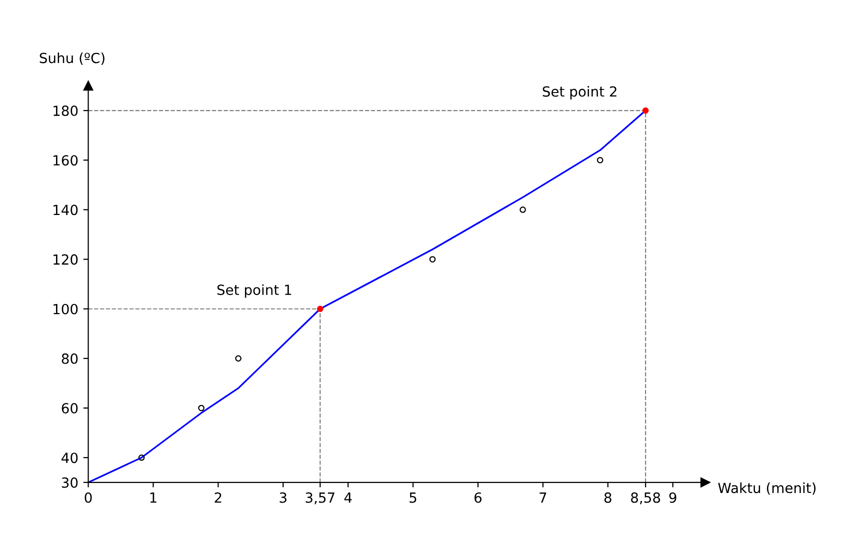 This screenshot has width=857, height=536. I want to click on x-tick-label: 6, so click(478, 497).